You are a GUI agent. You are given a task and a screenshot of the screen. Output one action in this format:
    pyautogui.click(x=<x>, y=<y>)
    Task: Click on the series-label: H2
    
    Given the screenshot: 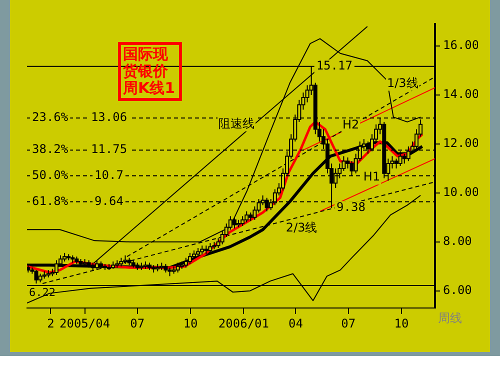 What is the action you would take?
    pyautogui.click(x=351, y=124)
    